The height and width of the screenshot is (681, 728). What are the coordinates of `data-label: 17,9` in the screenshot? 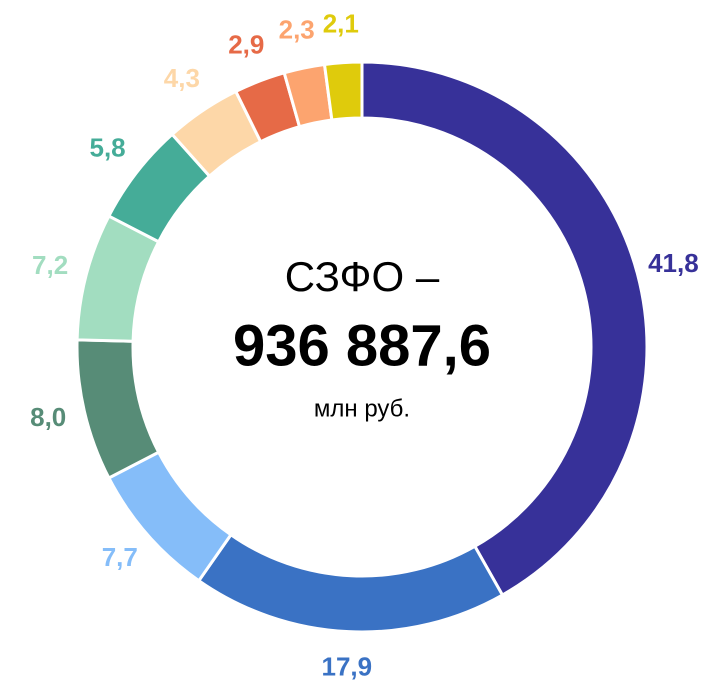 It's located at (347, 666).